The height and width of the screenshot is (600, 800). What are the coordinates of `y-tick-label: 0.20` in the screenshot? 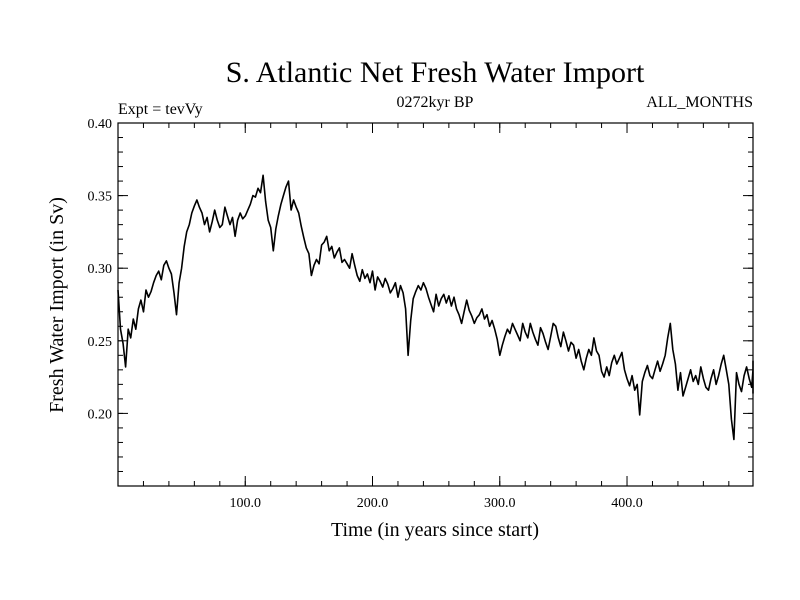 It's located at (100, 414).